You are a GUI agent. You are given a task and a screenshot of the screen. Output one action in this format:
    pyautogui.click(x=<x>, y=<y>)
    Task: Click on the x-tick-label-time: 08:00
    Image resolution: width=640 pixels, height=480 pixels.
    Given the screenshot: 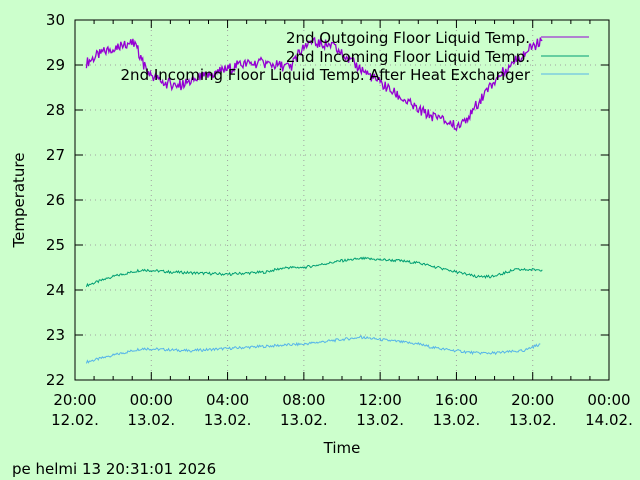 What is the action you would take?
    pyautogui.click(x=303, y=400)
    